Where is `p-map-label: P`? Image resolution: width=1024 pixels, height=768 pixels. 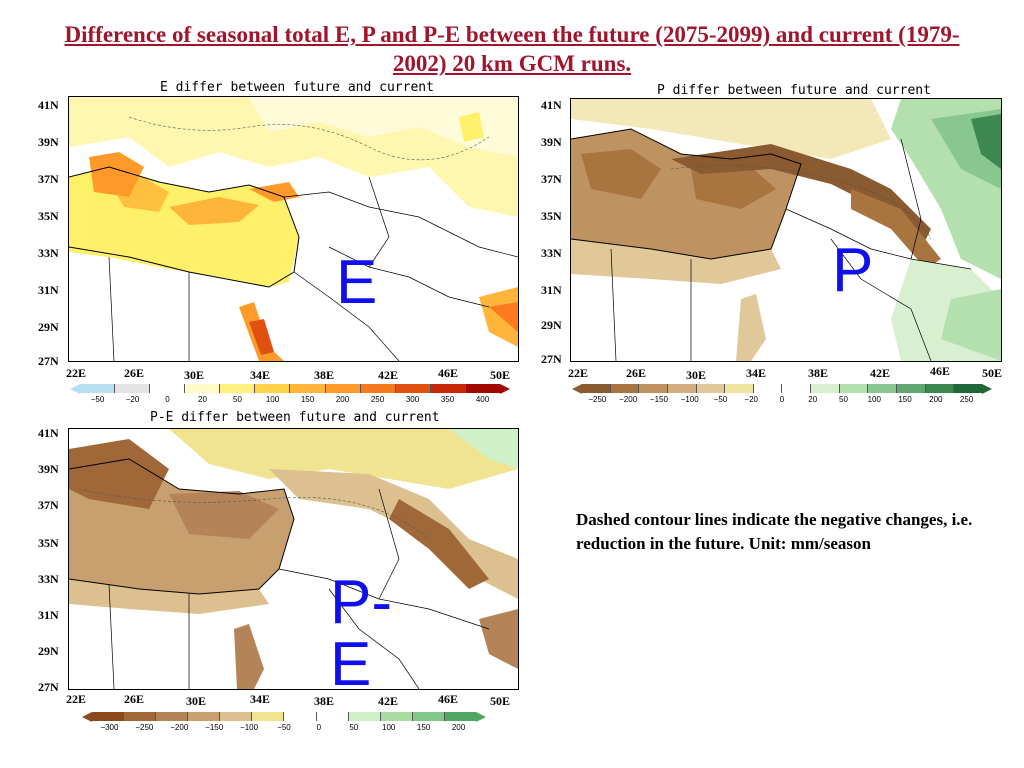
p-map-label: P is located at coordinates (853, 270).